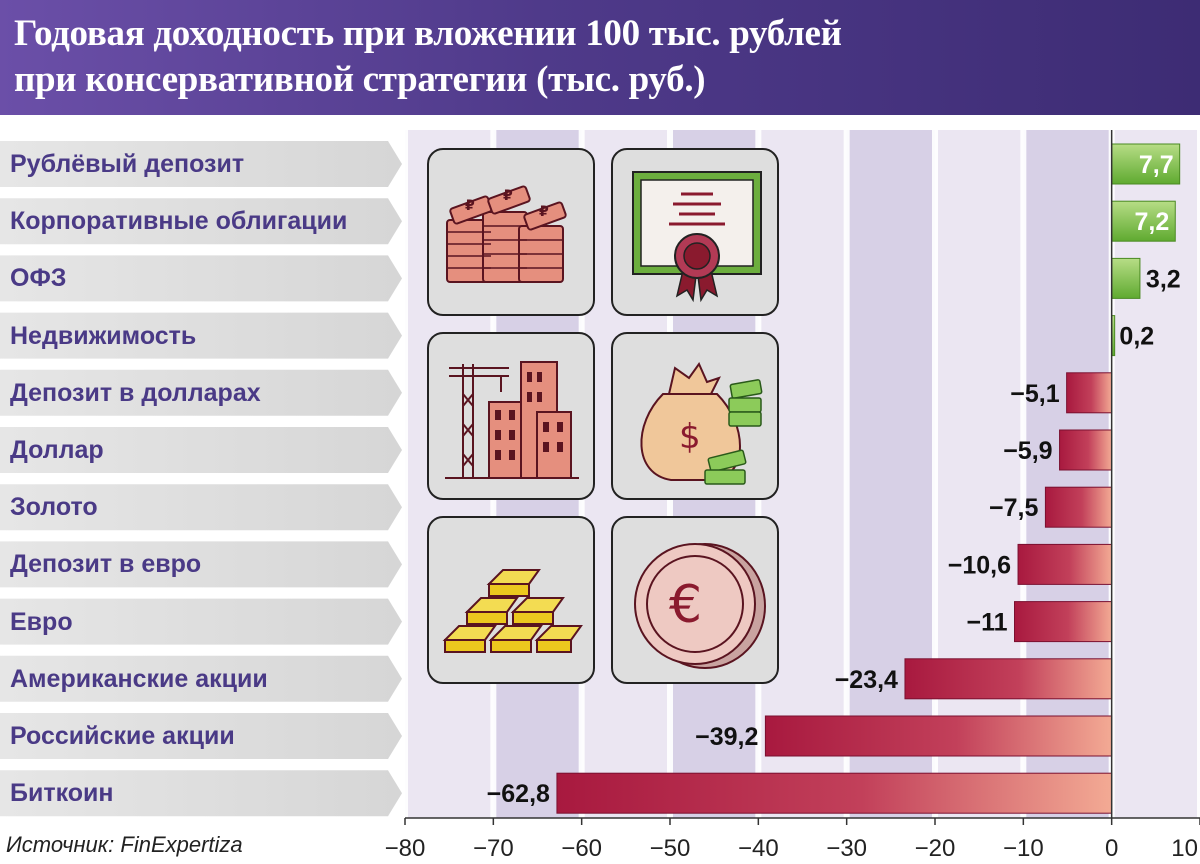  I want to click on x-tick-label: 10, so click(1184, 848).